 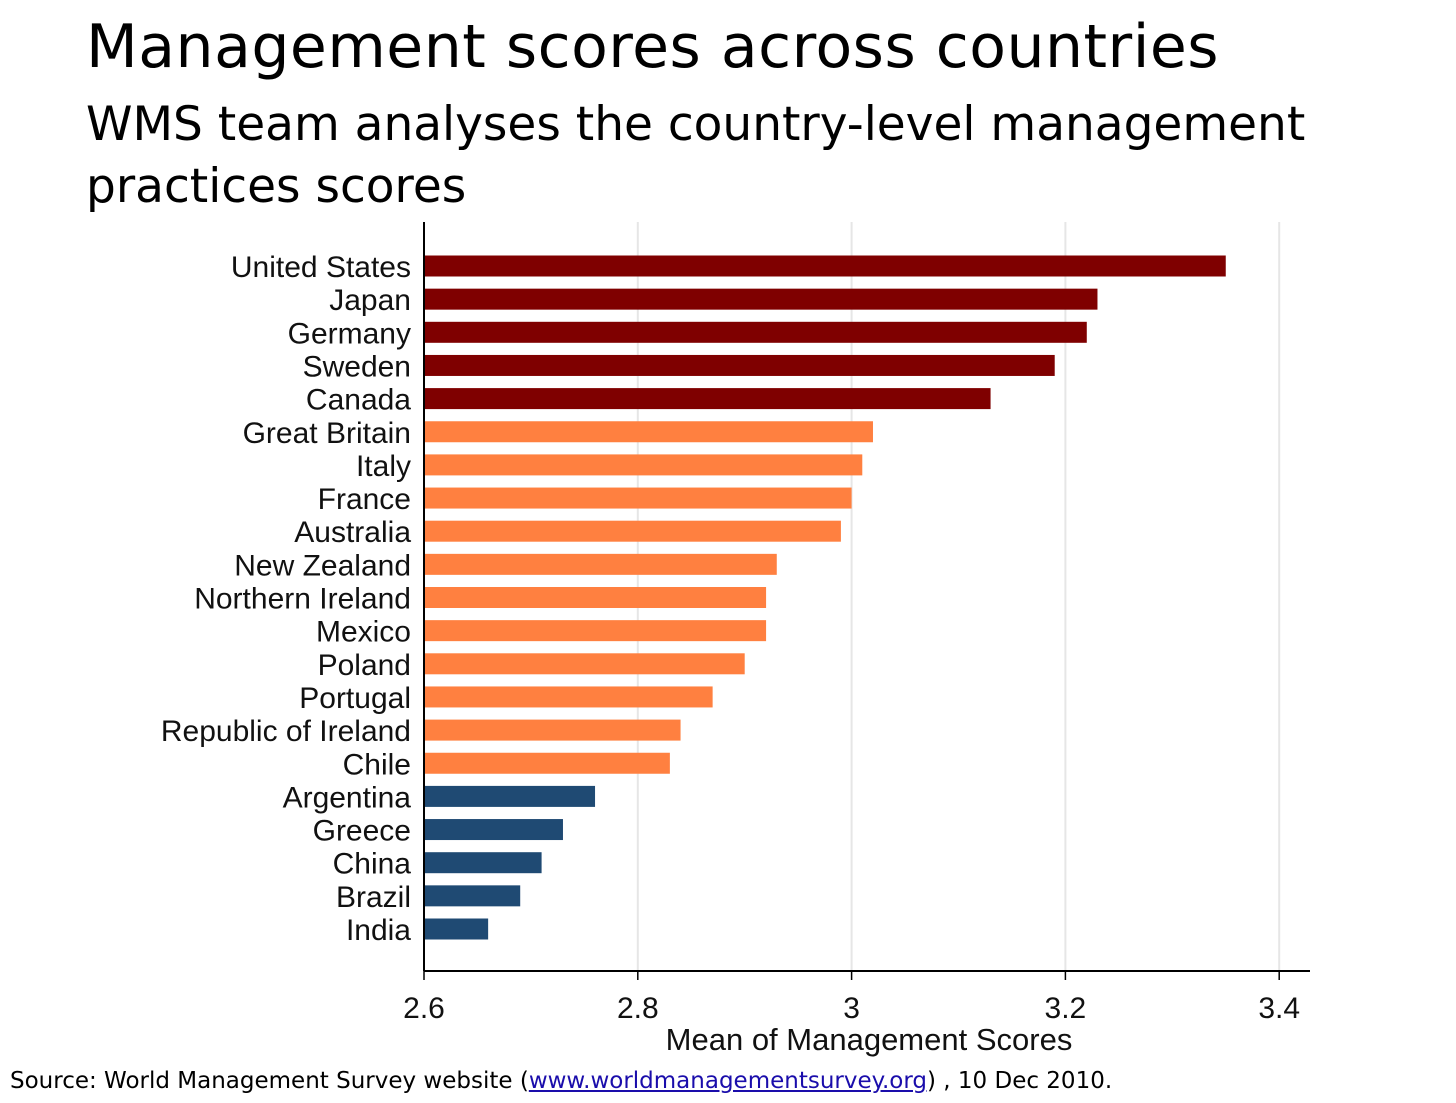 I want to click on category-label: Republic of Ireland, so click(x=286, y=731).